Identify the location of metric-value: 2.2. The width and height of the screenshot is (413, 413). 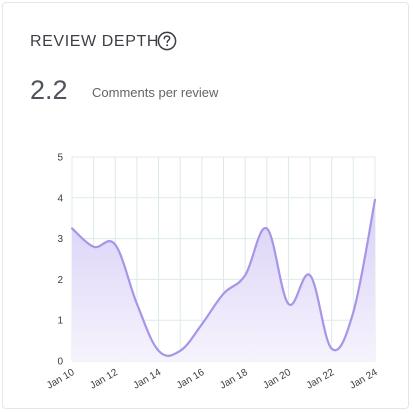
(49, 90).